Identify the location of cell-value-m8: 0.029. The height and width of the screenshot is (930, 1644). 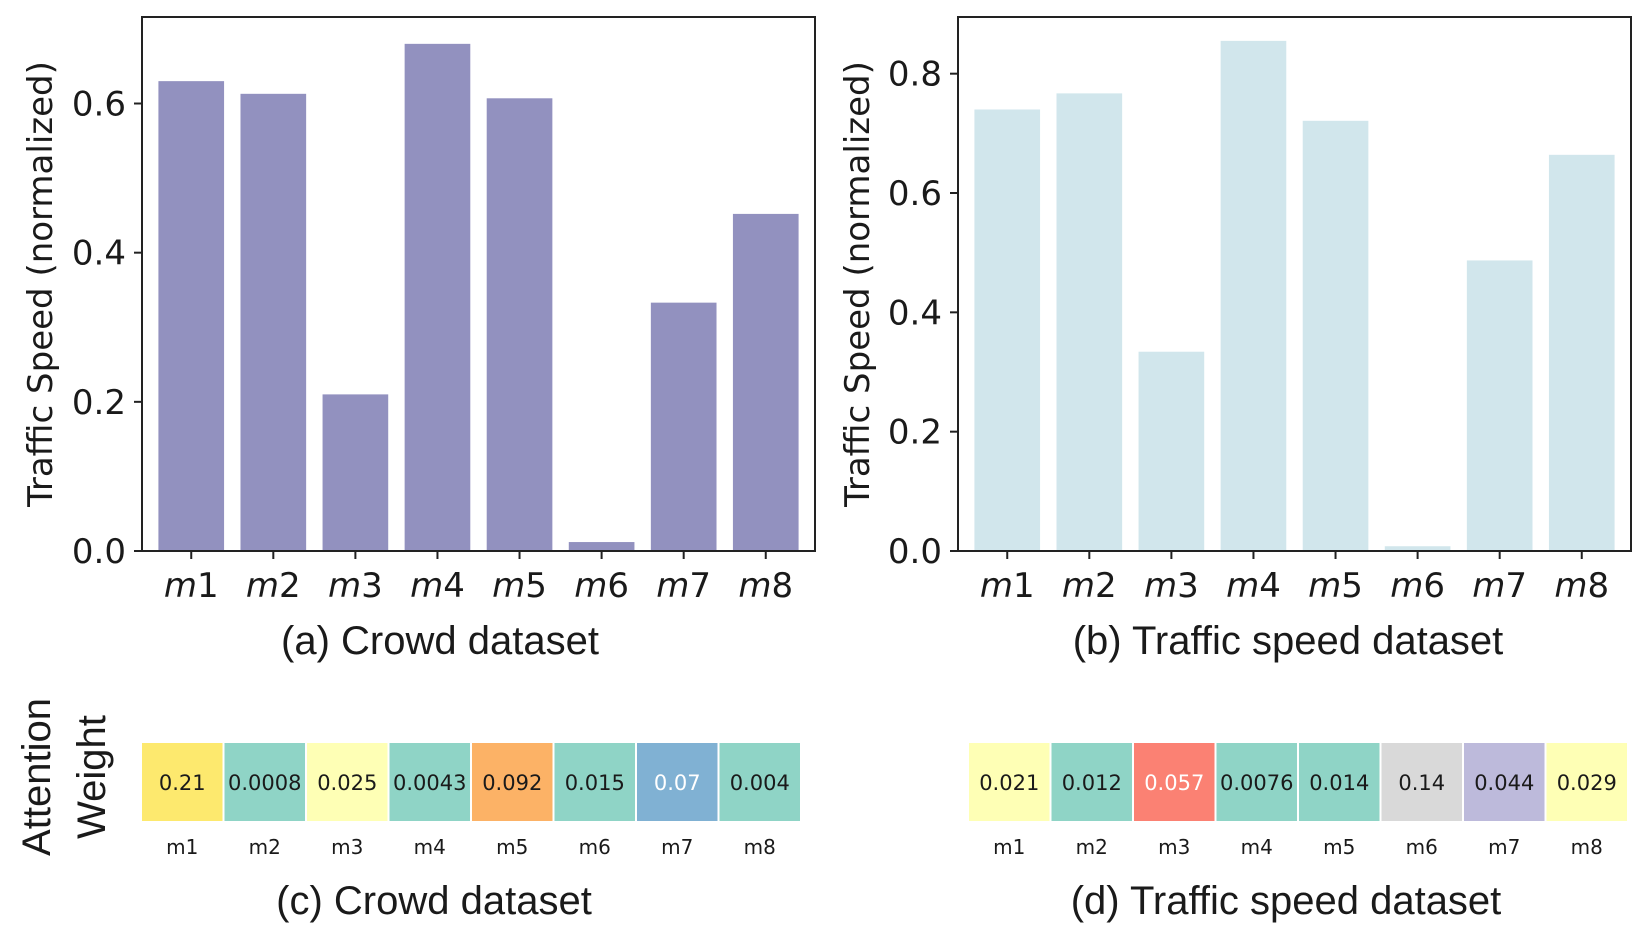
(1587, 783).